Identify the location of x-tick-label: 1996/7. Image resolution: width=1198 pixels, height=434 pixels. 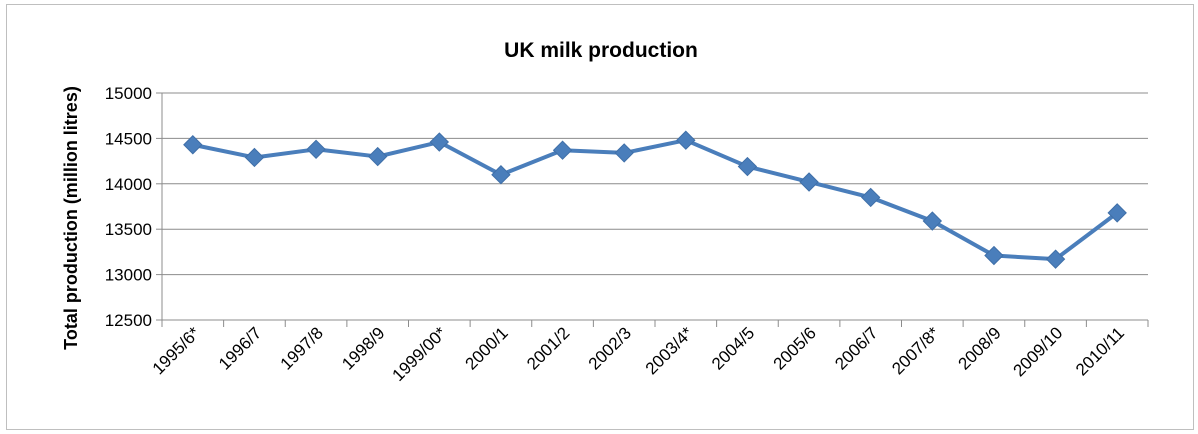
(240, 348).